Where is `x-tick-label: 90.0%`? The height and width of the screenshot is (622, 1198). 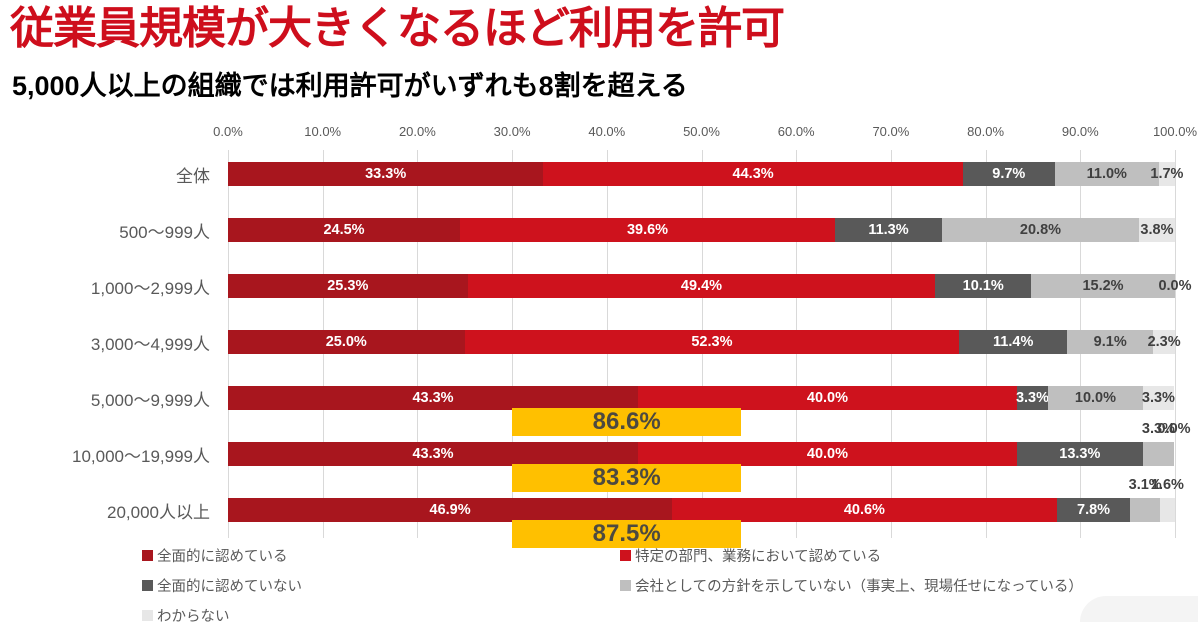 x-tick-label: 90.0% is located at coordinates (1080, 131).